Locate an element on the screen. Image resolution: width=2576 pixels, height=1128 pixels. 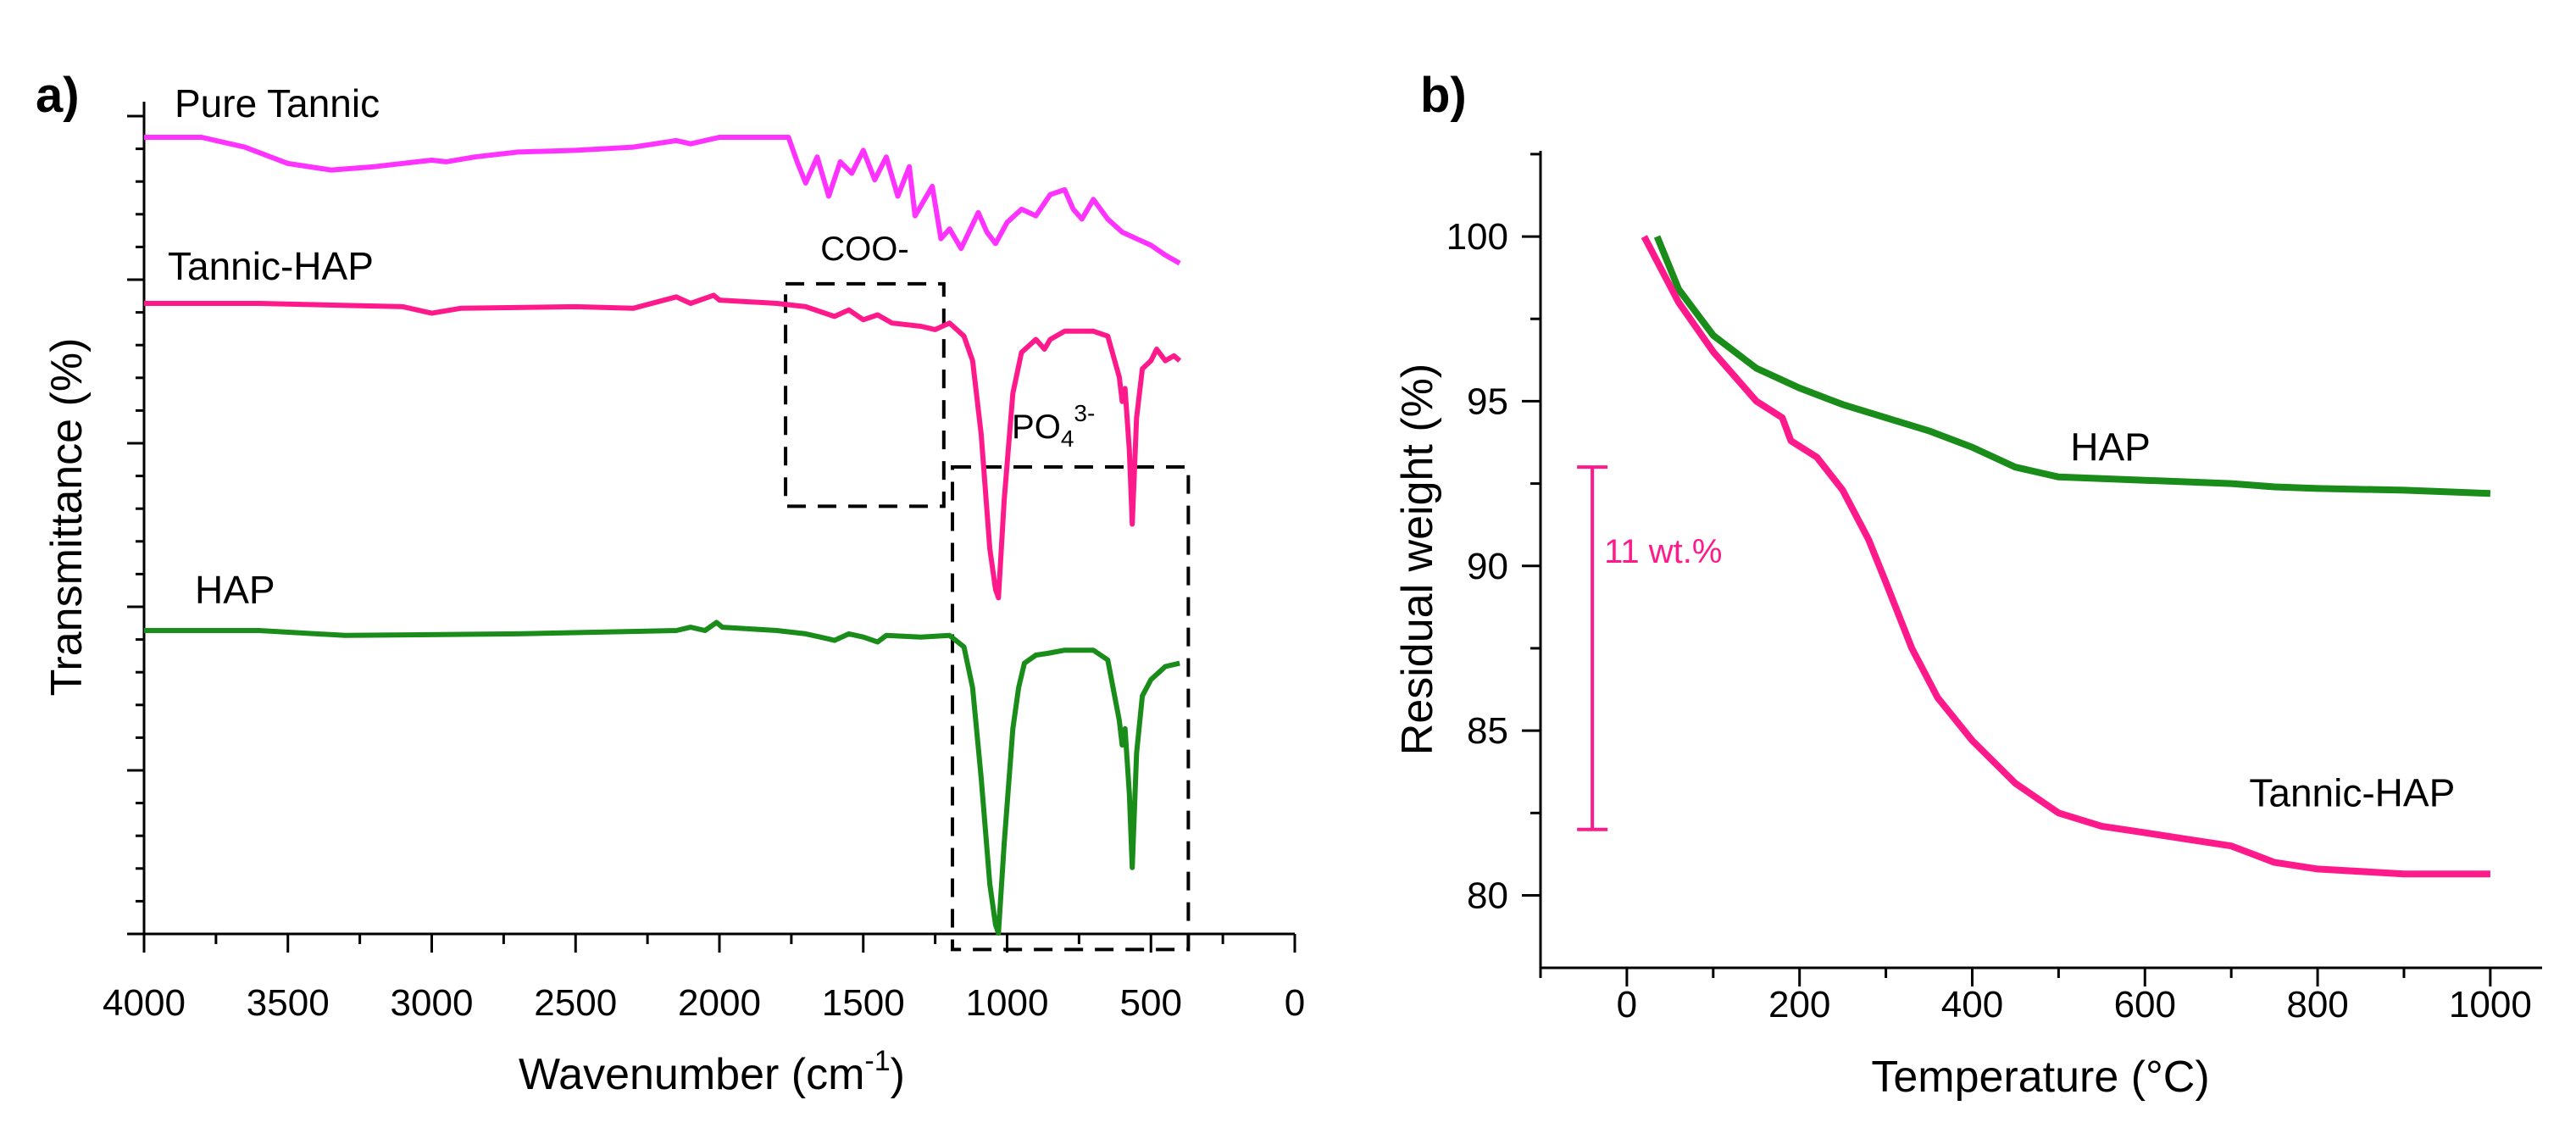
po4-region-label: PO43- is located at coordinates (1053, 426).